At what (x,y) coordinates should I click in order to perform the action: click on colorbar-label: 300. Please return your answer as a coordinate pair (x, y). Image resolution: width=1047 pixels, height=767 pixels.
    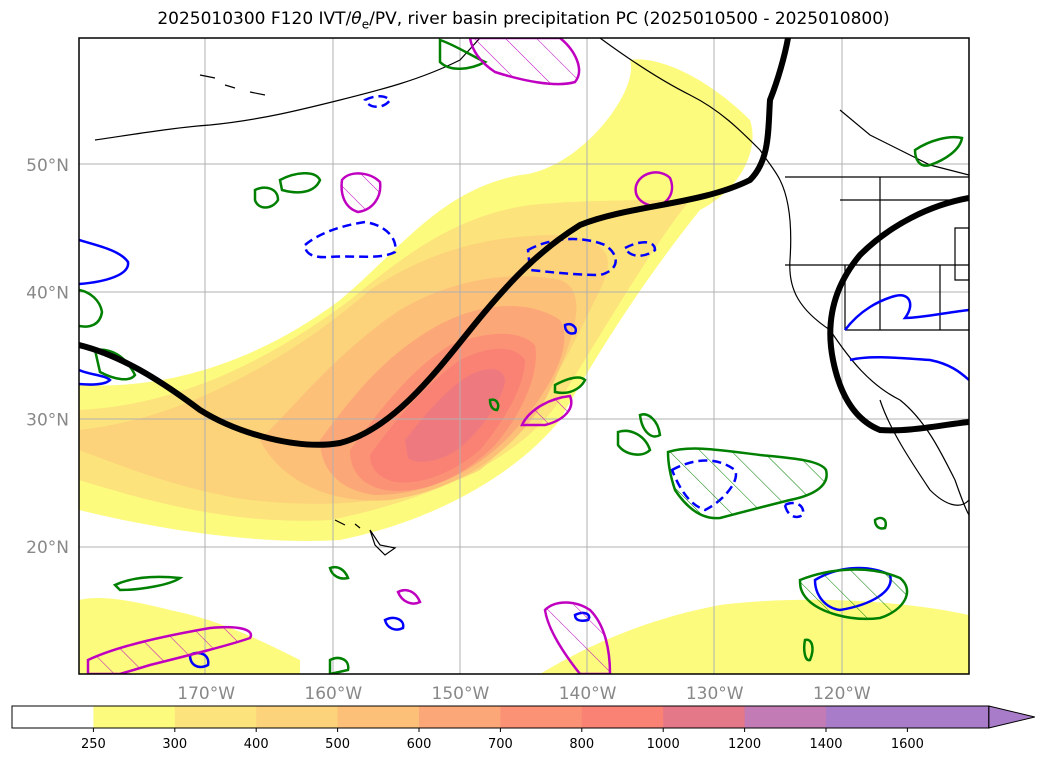
    Looking at the image, I should click on (174, 744).